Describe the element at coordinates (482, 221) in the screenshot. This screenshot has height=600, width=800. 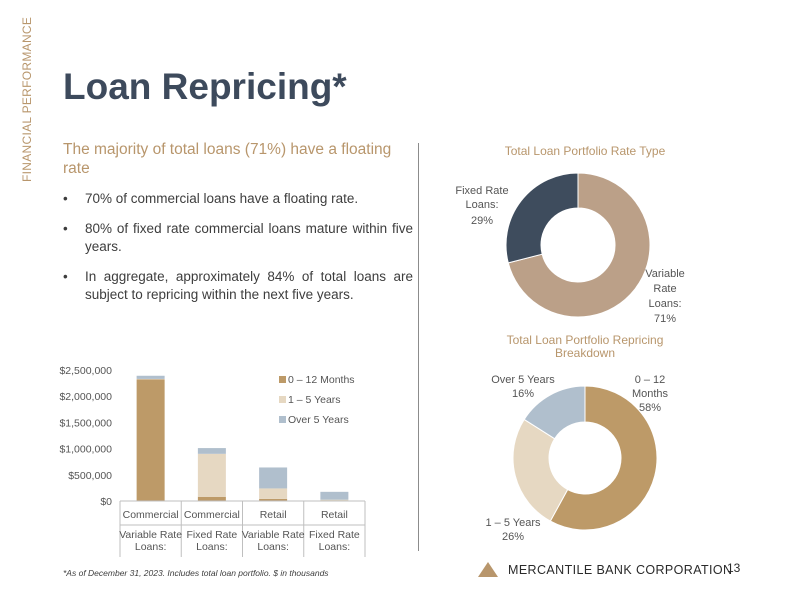
I see `slice-value-label: 29%` at that location.